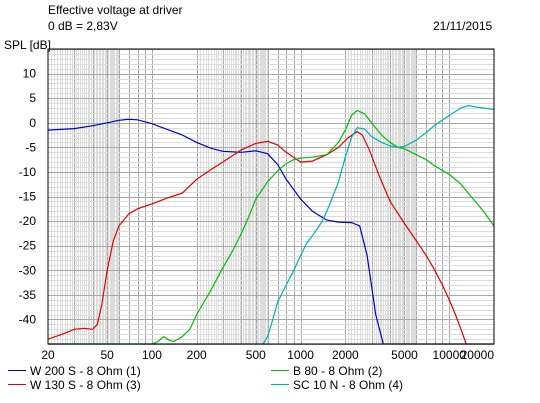 Image resolution: width=540 pixels, height=403 pixels. What do you see at coordinates (338, 371) in the screenshot?
I see `legend-label-2: B 80 - 8 Ohm (2)` at bounding box center [338, 371].